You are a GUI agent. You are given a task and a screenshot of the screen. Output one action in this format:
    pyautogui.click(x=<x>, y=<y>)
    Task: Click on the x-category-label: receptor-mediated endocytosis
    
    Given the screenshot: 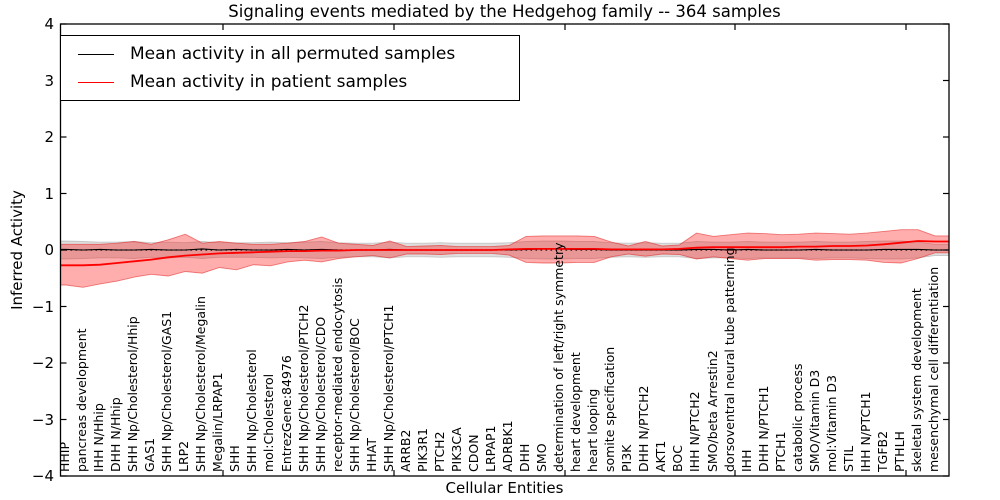 What is the action you would take?
    pyautogui.click(x=337, y=374)
    